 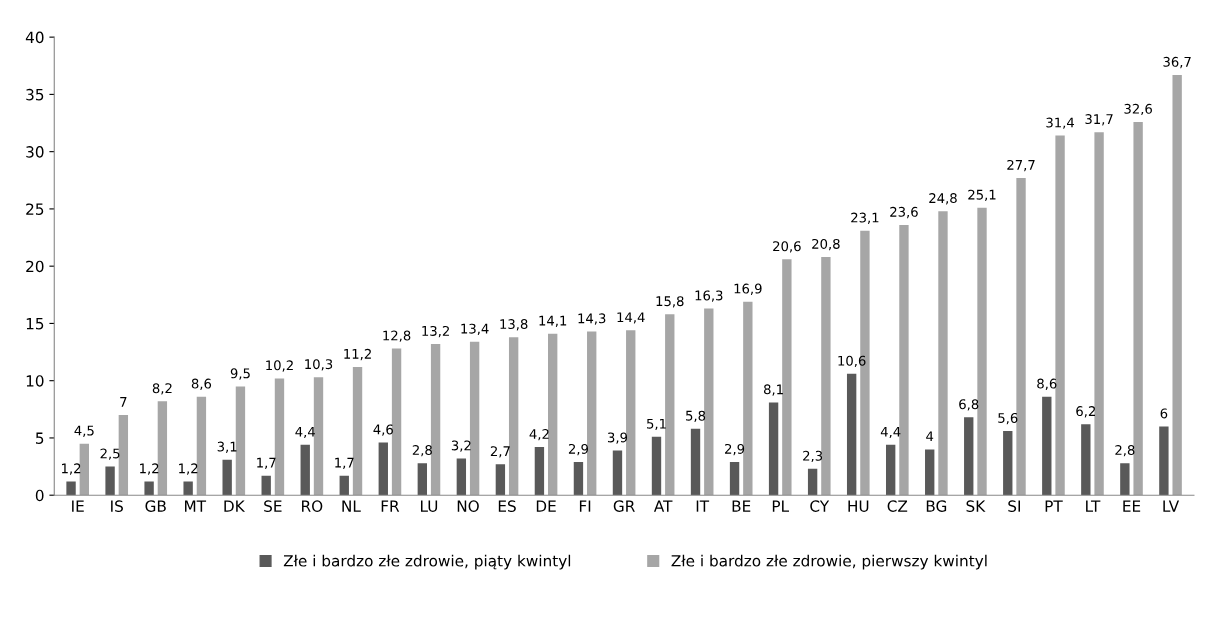 I want to click on data-label: 6,8, so click(x=969, y=405).